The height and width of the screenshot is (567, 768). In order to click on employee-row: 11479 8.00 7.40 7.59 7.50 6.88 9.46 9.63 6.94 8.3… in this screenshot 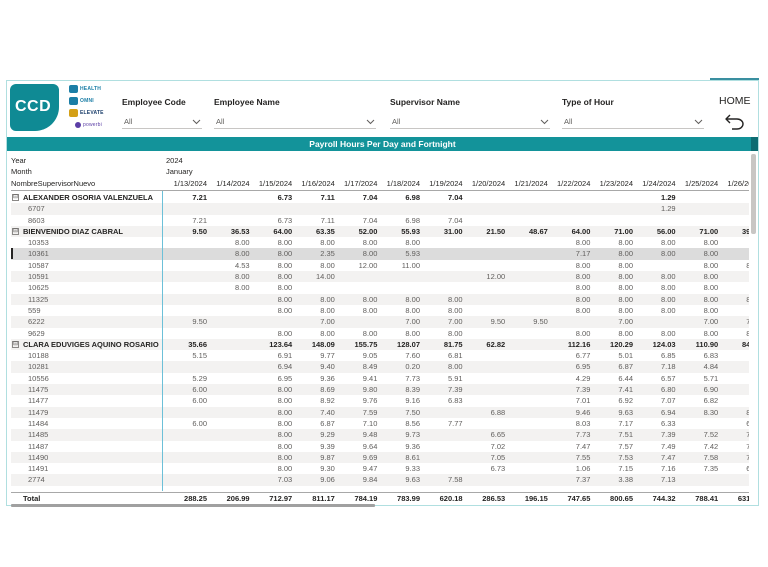, I will do `click(380, 412)`.